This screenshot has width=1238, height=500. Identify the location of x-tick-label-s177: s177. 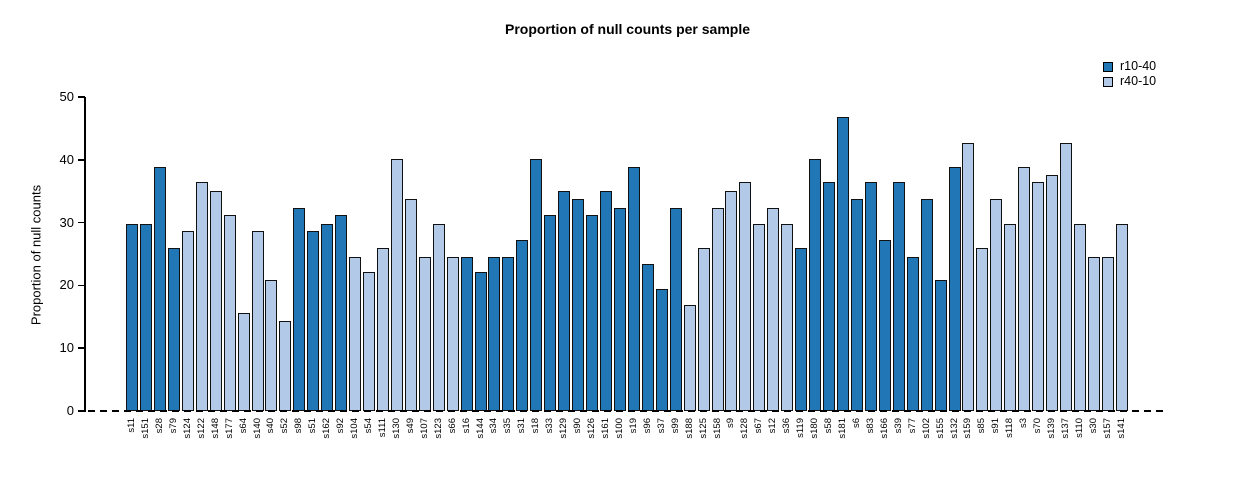
(229, 428).